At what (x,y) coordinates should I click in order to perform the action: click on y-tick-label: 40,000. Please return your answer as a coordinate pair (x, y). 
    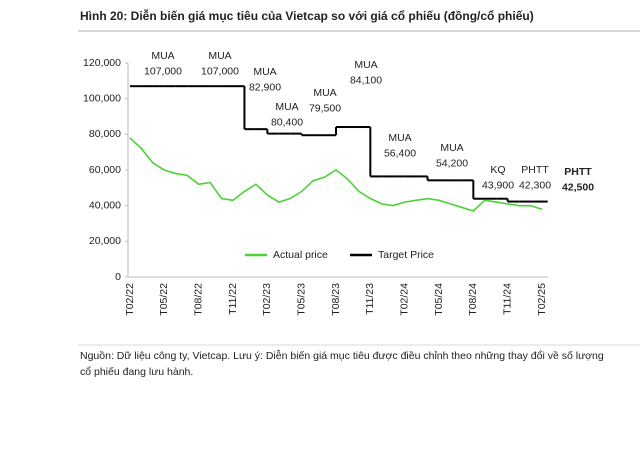
    Looking at the image, I should click on (105, 205).